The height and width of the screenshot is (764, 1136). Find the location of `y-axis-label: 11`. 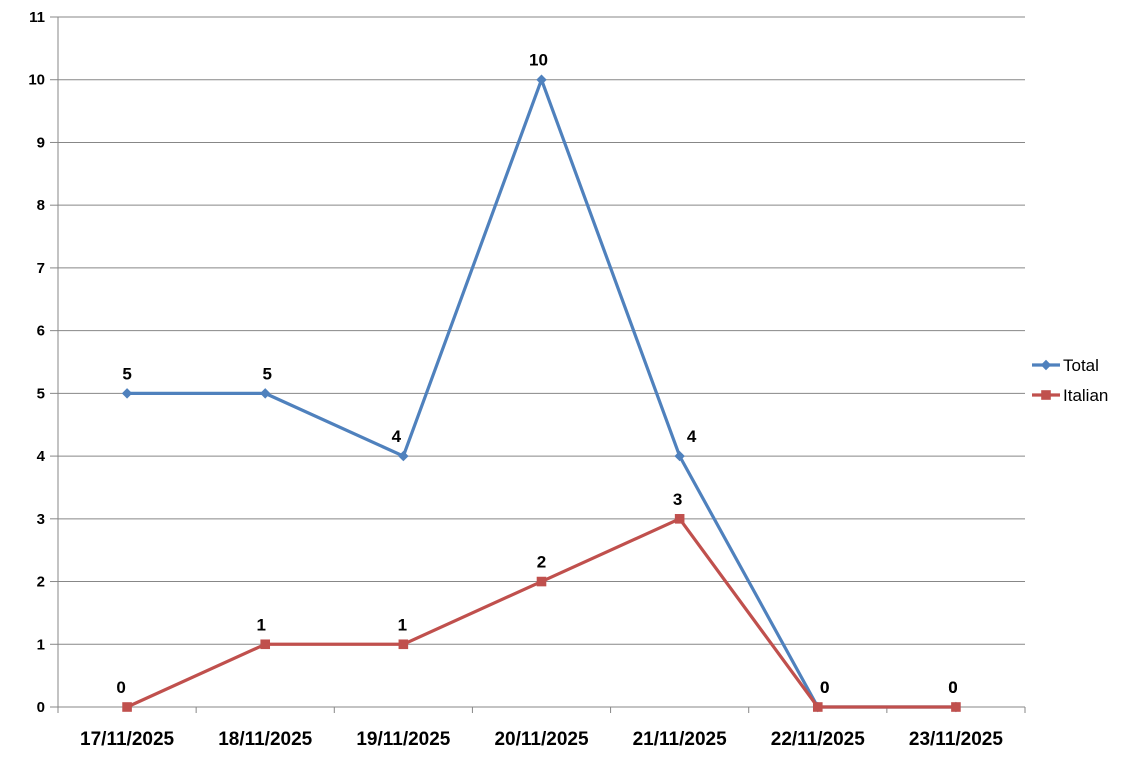

y-axis-label: 11 is located at coordinates (37, 17).